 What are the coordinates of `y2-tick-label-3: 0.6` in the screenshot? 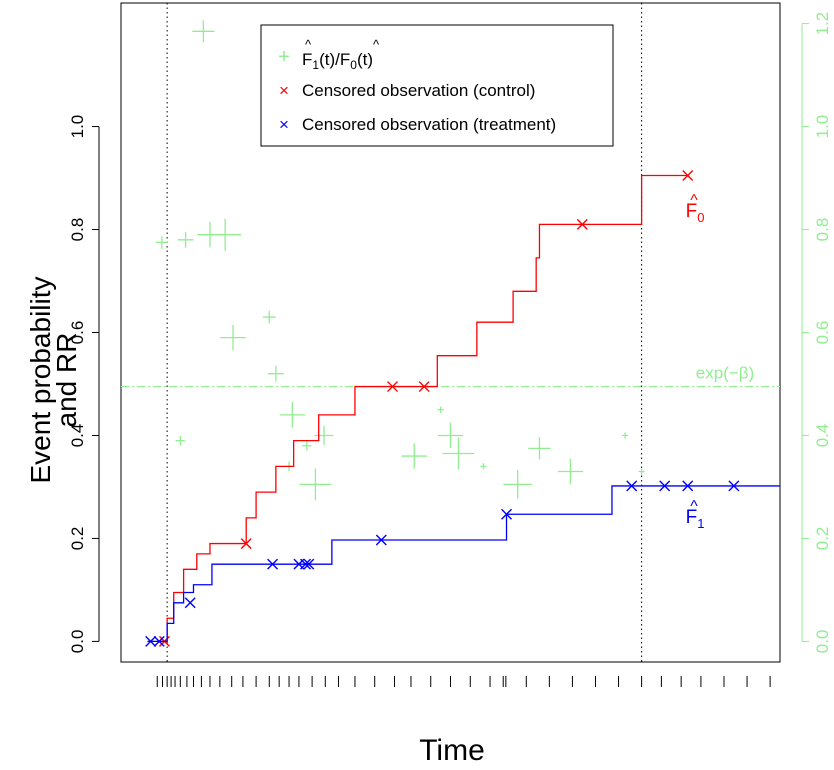 It's located at (822, 333).